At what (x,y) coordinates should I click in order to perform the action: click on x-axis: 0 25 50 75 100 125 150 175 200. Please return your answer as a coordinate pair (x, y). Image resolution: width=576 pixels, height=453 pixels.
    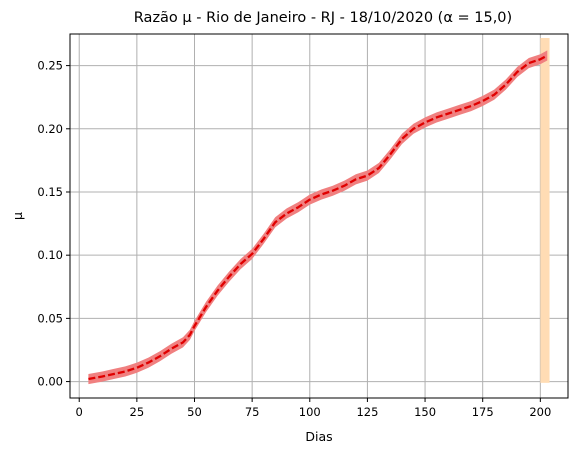
    Looking at the image, I should click on (313, 408).